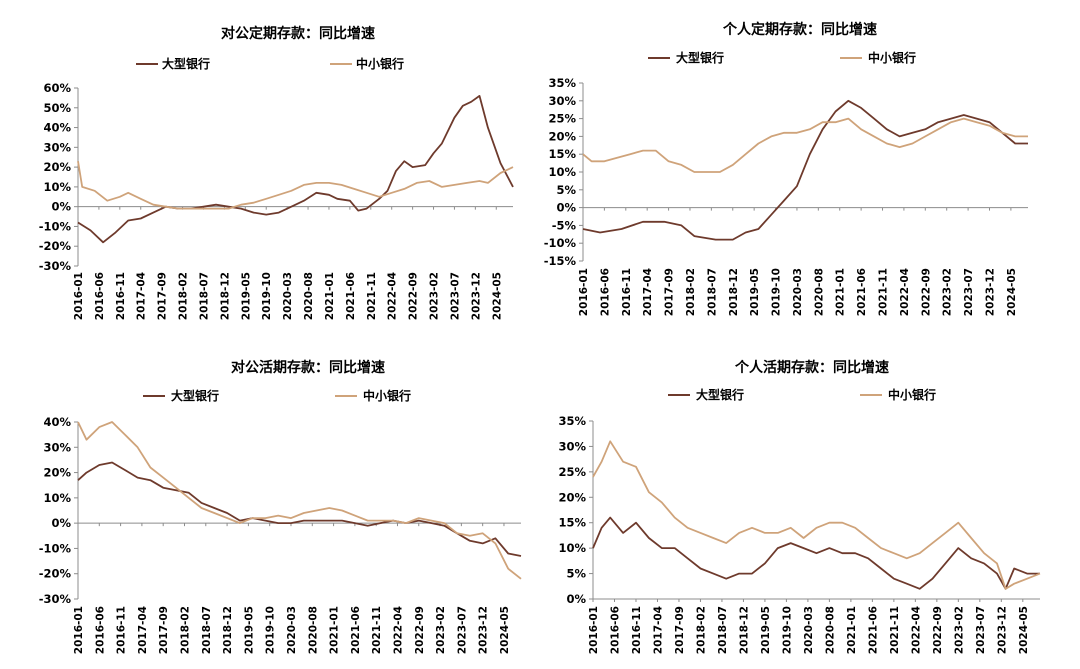 The height and width of the screenshot is (669, 1080). Describe the element at coordinates (799, 29) in the screenshot. I see `chart-title: 个人定期存款：同比增速` at that location.